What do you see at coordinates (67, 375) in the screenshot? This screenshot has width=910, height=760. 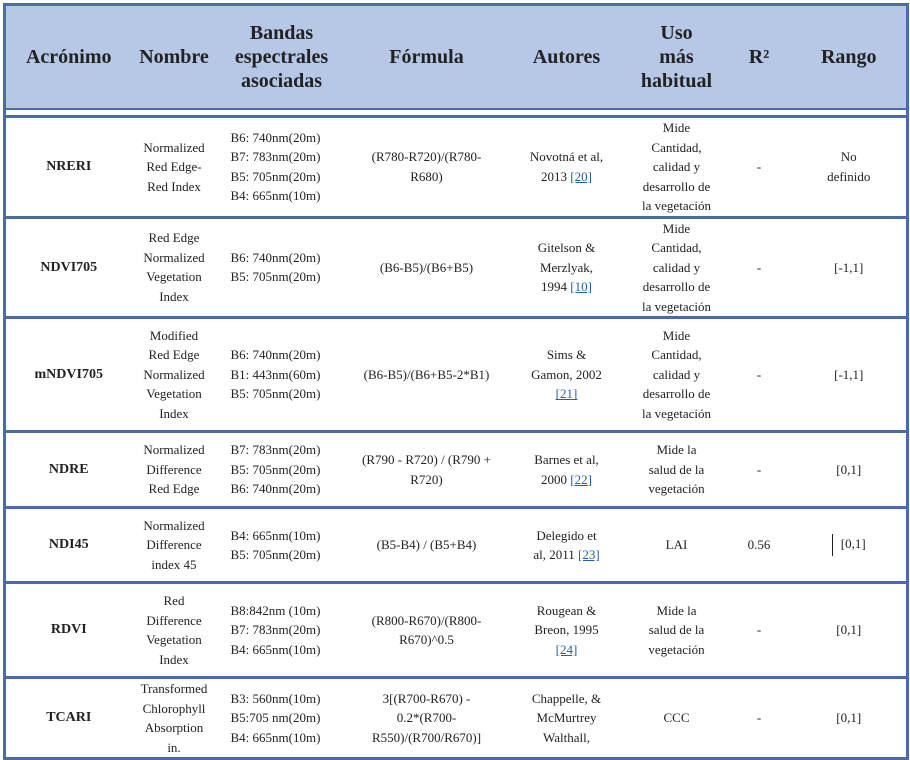 I see `acronym-cell: mNDVI705` at bounding box center [67, 375].